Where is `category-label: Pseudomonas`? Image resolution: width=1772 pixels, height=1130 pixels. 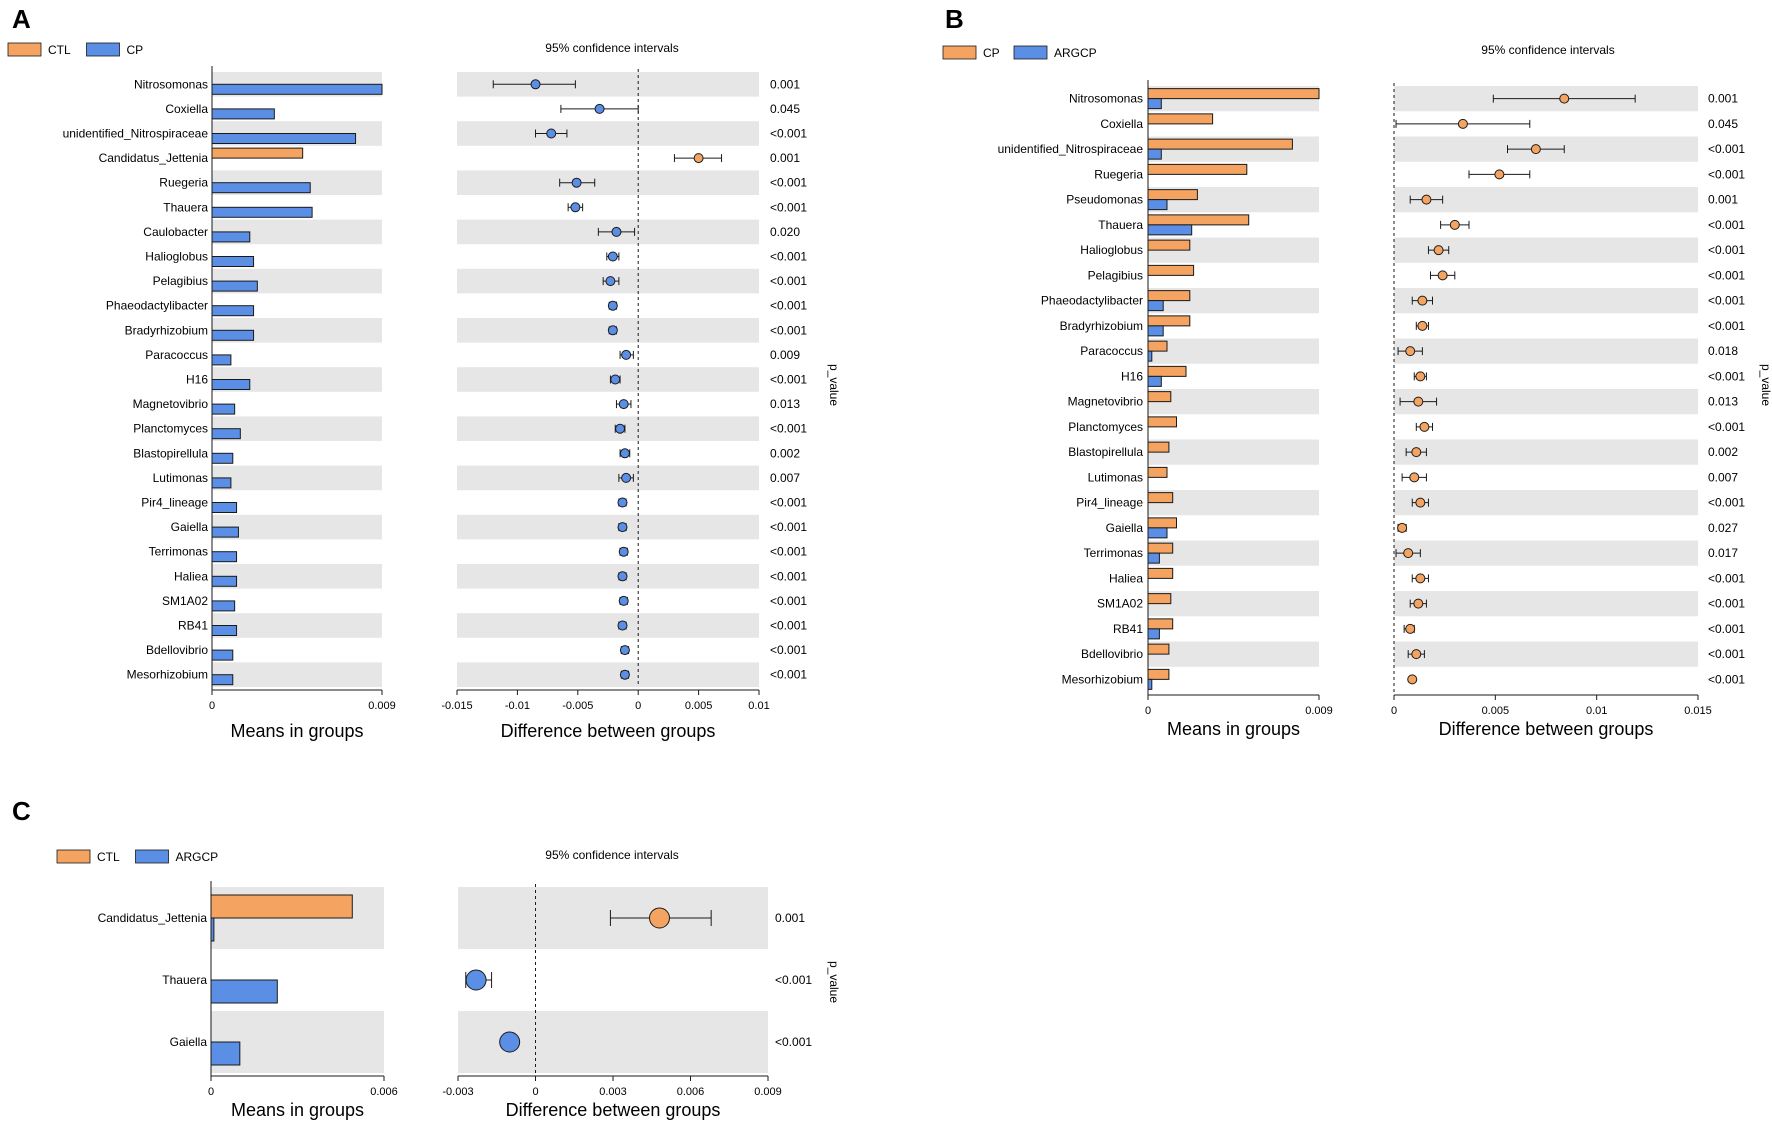
category-label: Pseudomonas is located at coordinates (1104, 200).